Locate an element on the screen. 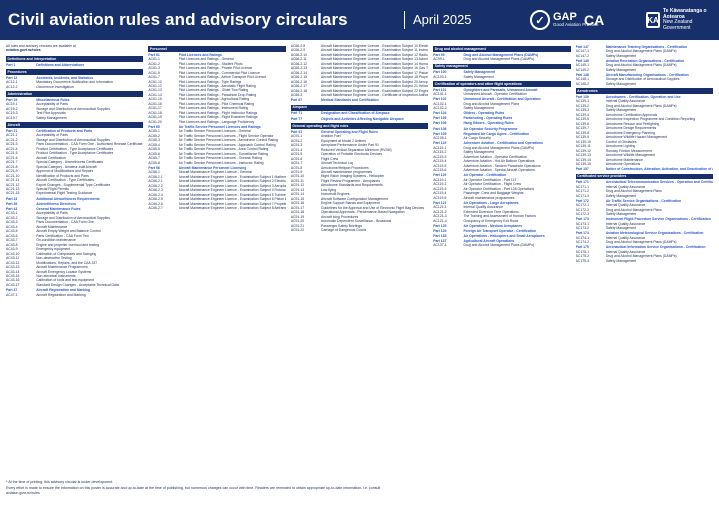 This screenshot has width=719, height=507. advisory-circular-row: AC175-1 Internal Quality Assurance is located at coordinates (644, 252).